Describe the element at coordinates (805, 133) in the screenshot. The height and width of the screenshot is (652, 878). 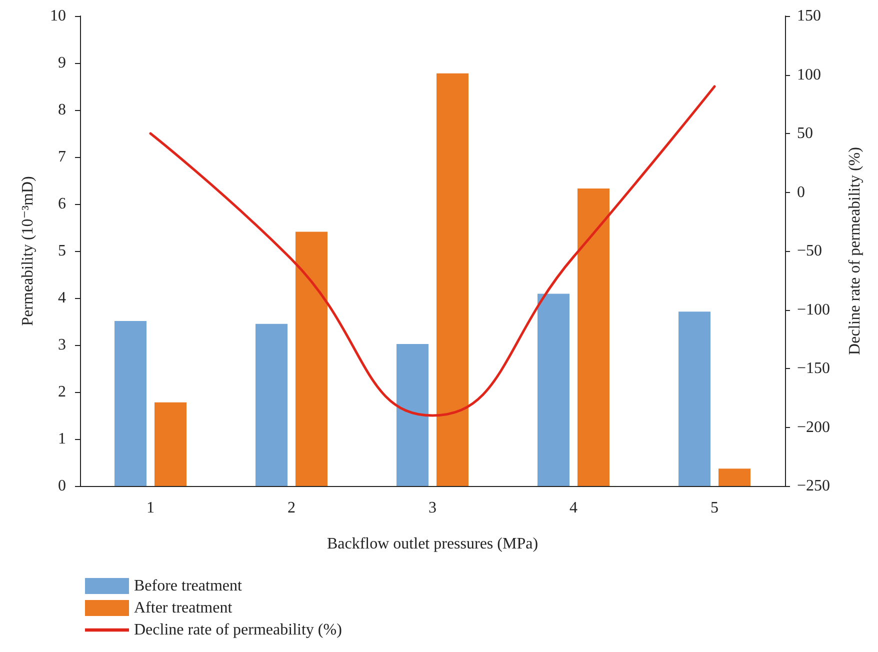
I see `y2-tick-label: 50` at that location.